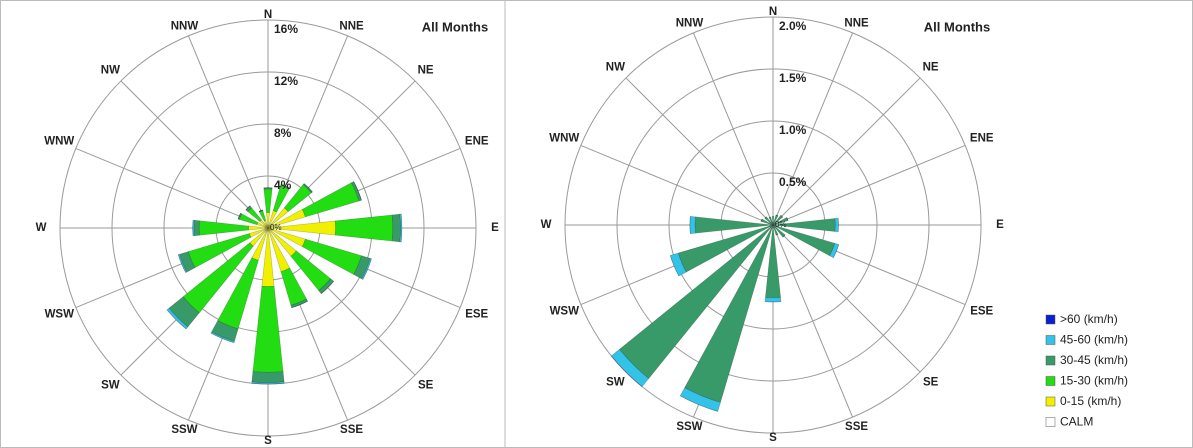 Image resolution: width=1193 pixels, height=448 pixels. I want to click on ring-label: 0%, so click(781, 224).